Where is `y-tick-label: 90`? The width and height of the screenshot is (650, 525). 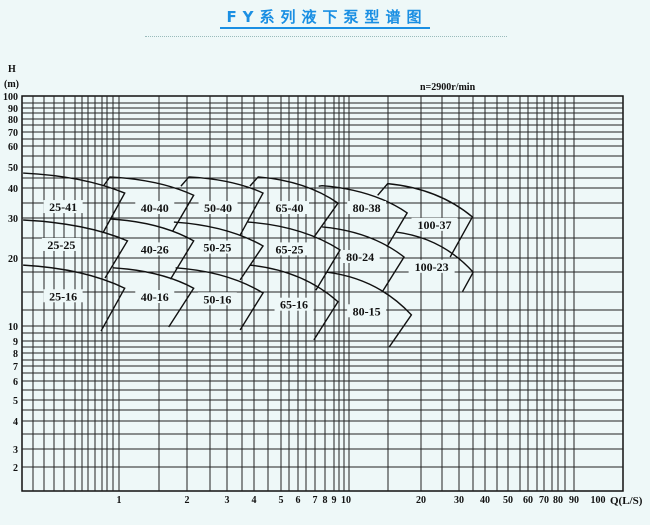 y-tick-label: 90 is located at coordinates (13, 109).